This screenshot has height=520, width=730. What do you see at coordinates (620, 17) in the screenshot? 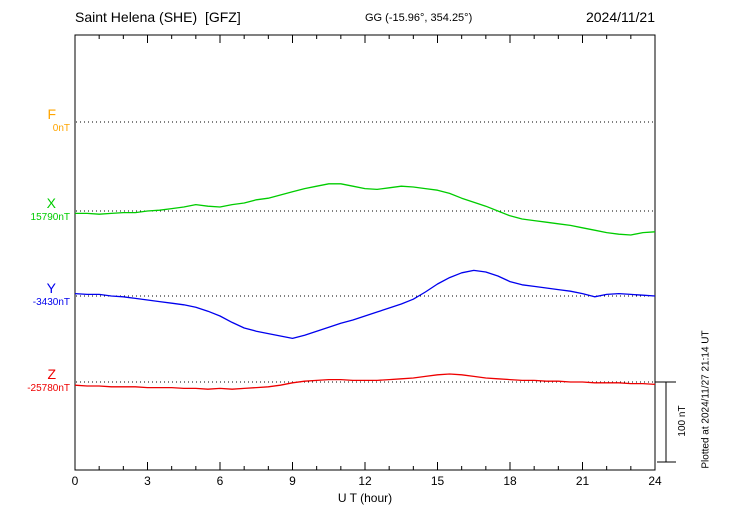
I see `plot-date: 2024/11/21` at bounding box center [620, 17].